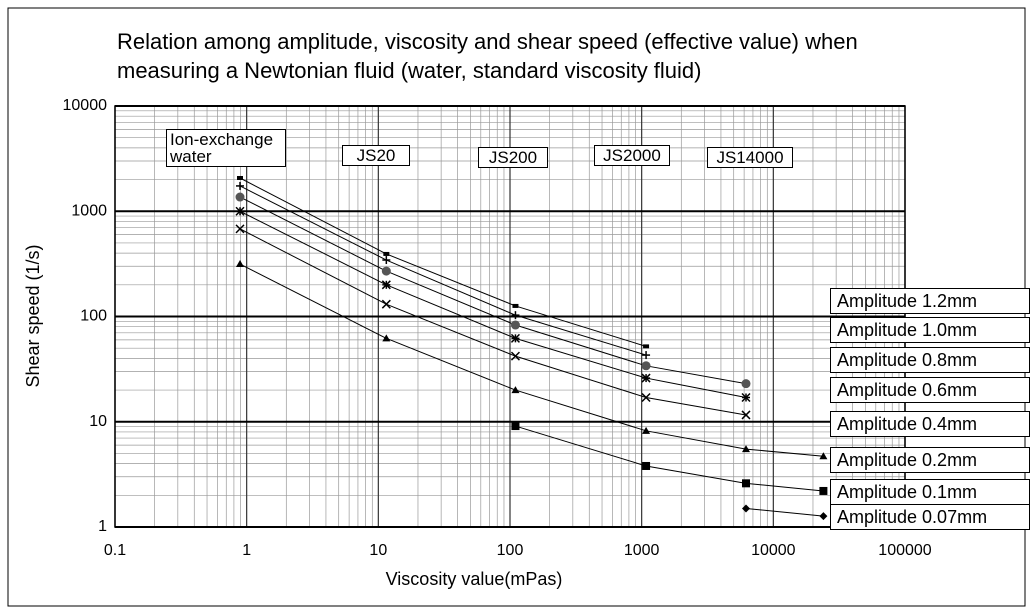 This screenshot has height=615, width=1032. What do you see at coordinates (930, 517) in the screenshot?
I see `legend-entry: Amplitude 0.07mm` at bounding box center [930, 517].